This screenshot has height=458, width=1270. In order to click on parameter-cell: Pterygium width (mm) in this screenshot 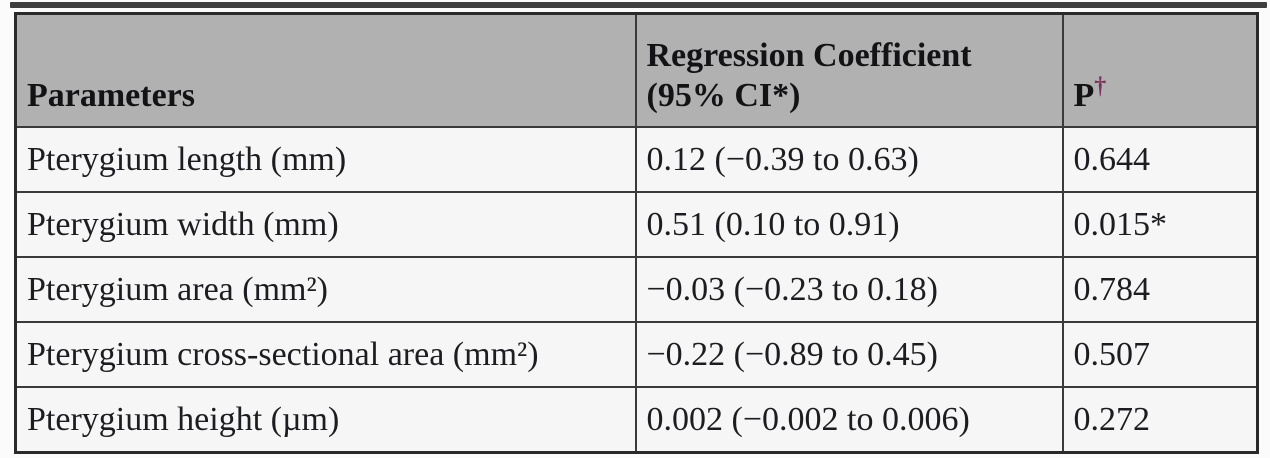, I will do `click(325, 224)`.